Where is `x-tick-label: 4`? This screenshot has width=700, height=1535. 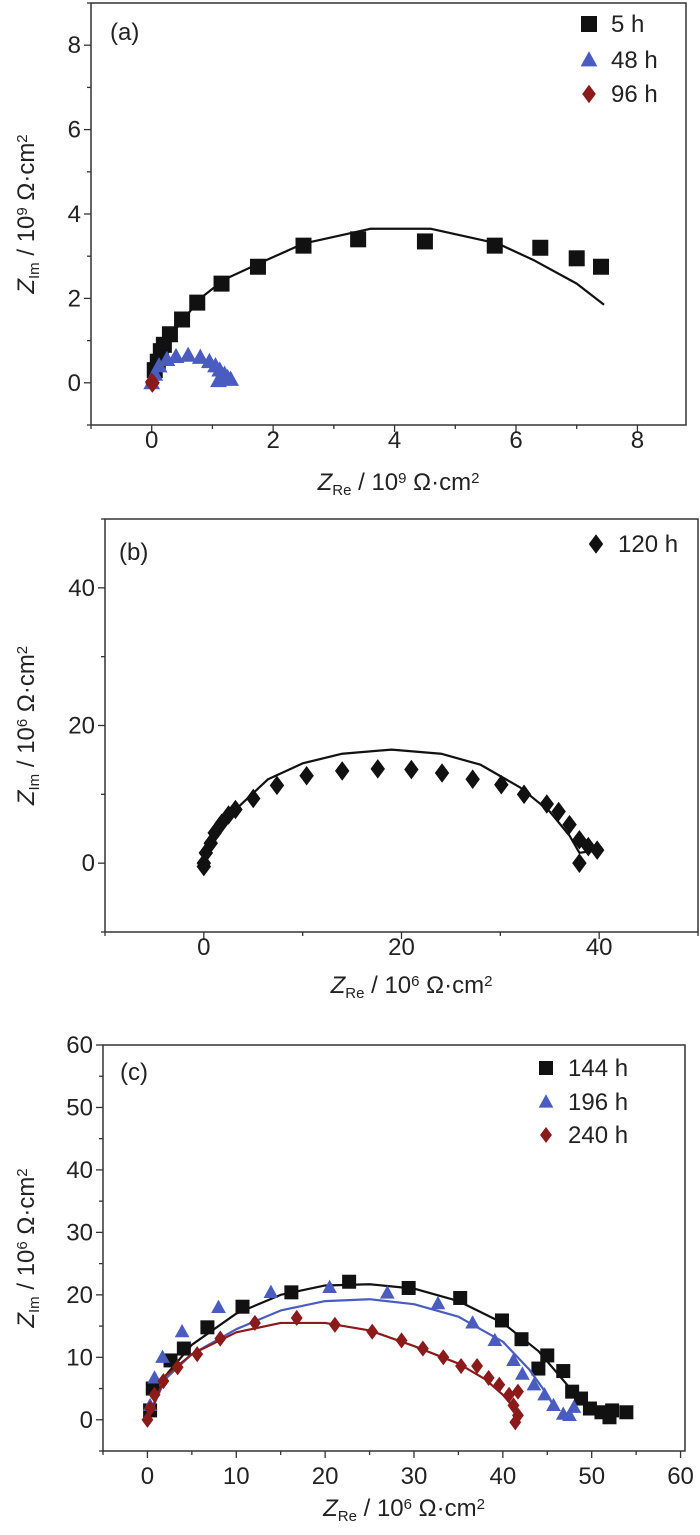
x-tick-label: 4 is located at coordinates (394, 440).